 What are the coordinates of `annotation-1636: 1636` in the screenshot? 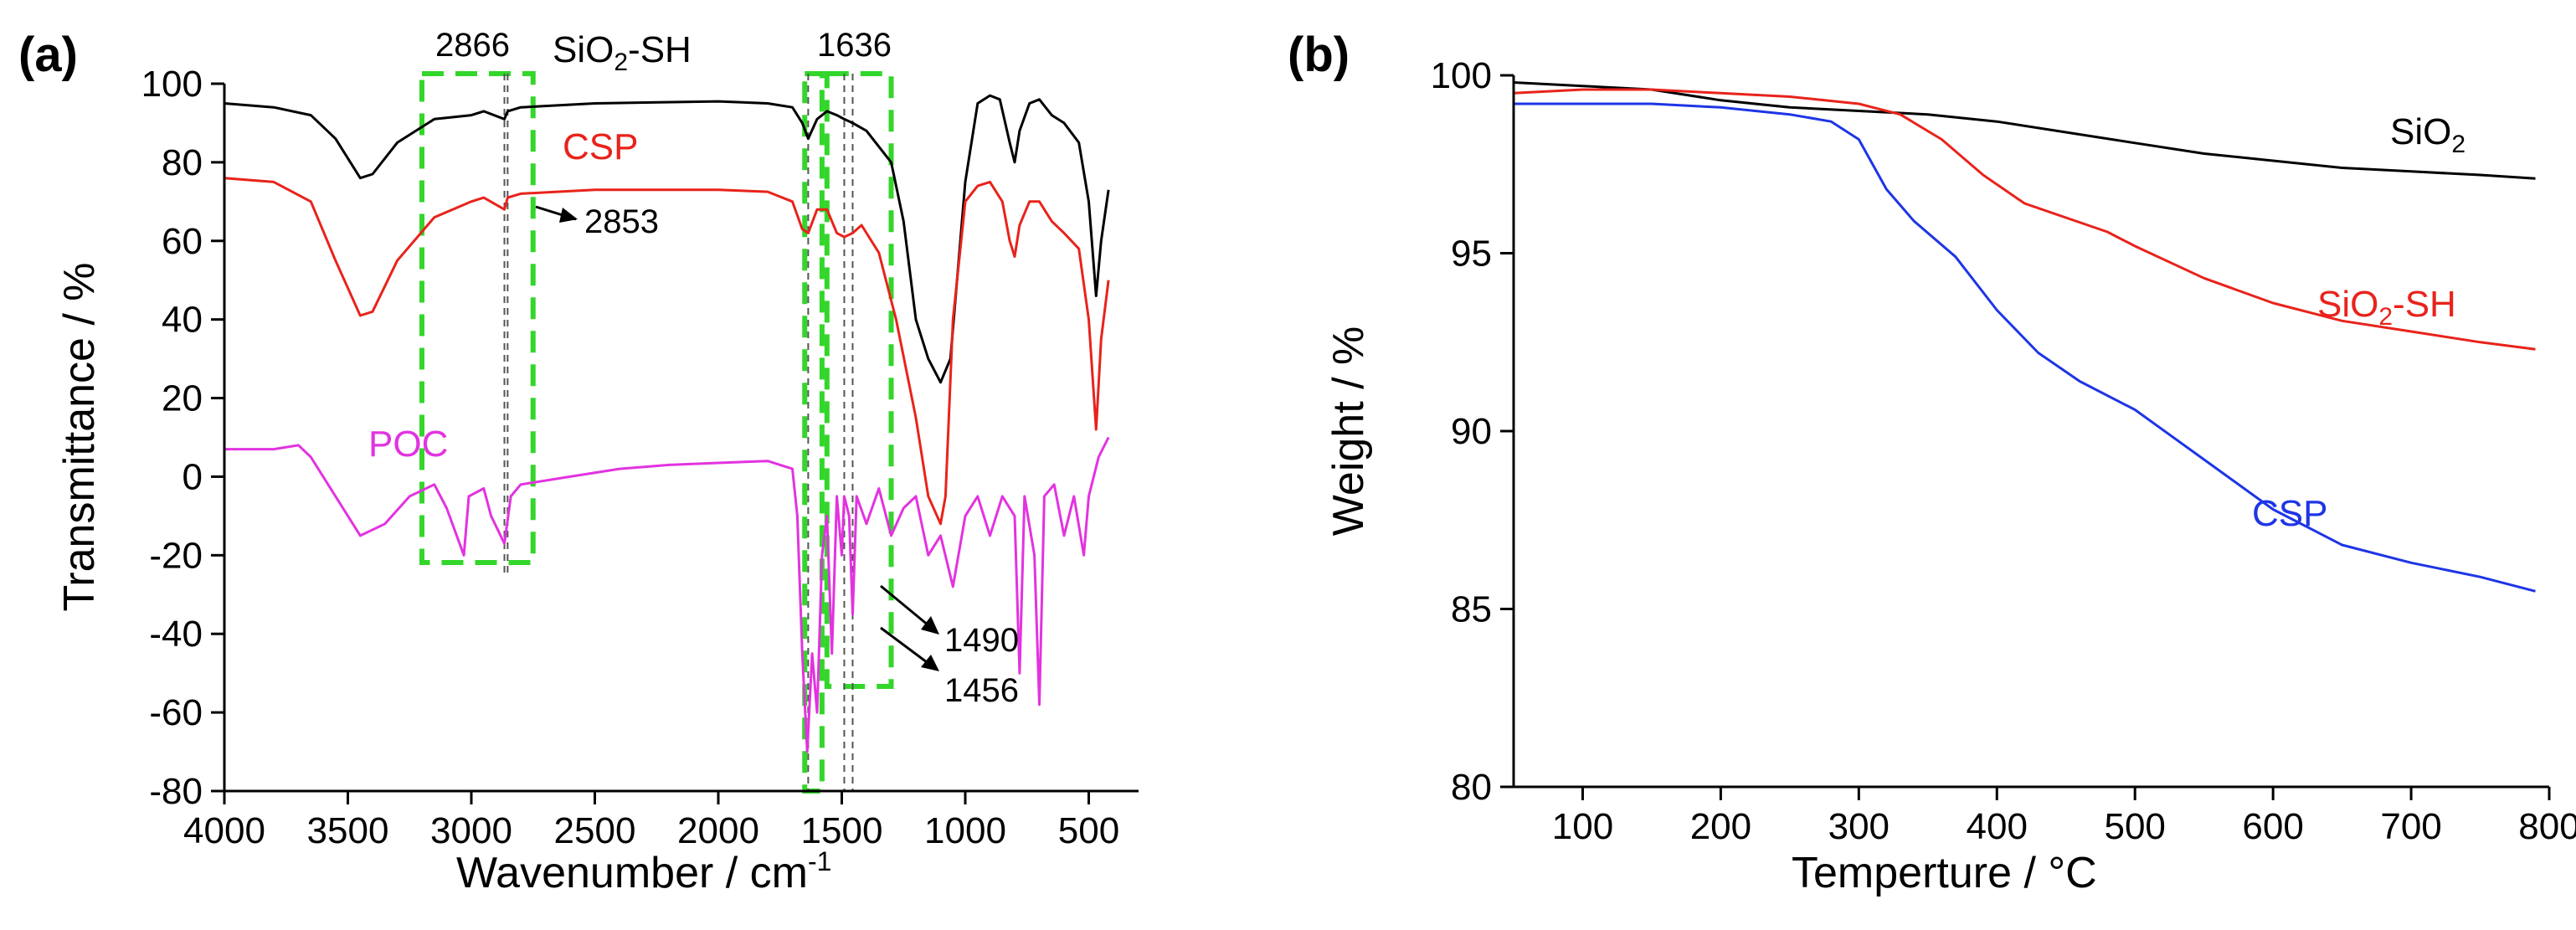 It's located at (855, 45).